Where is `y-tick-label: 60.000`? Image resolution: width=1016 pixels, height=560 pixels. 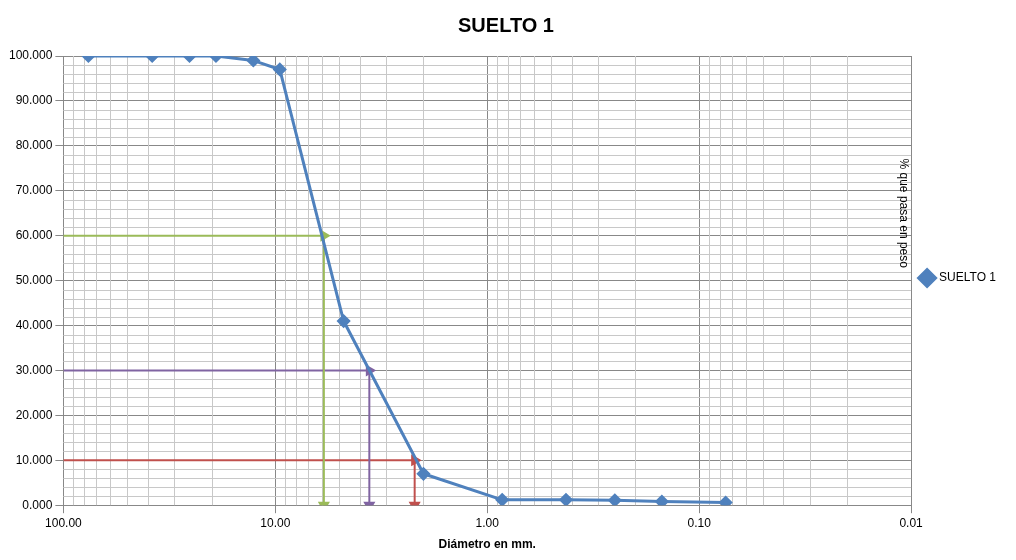 y-tick-label: 60.000 is located at coordinates (34, 234).